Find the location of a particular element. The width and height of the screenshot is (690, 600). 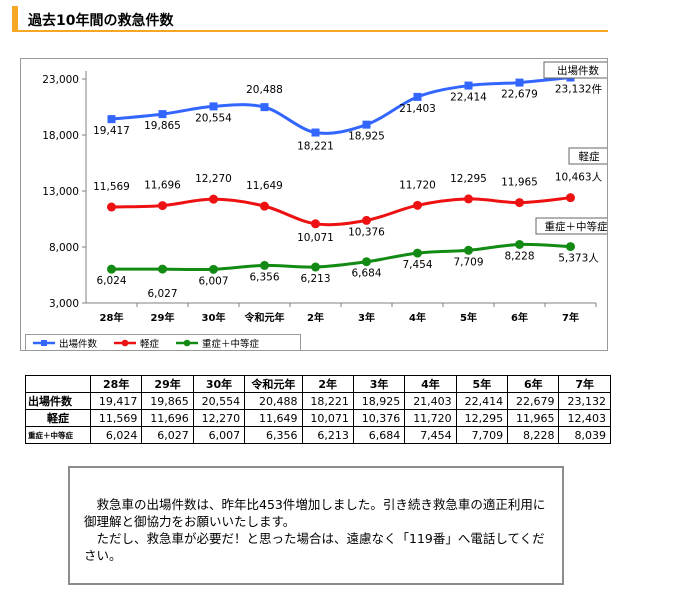

data-label: 19,417 is located at coordinates (111, 131).